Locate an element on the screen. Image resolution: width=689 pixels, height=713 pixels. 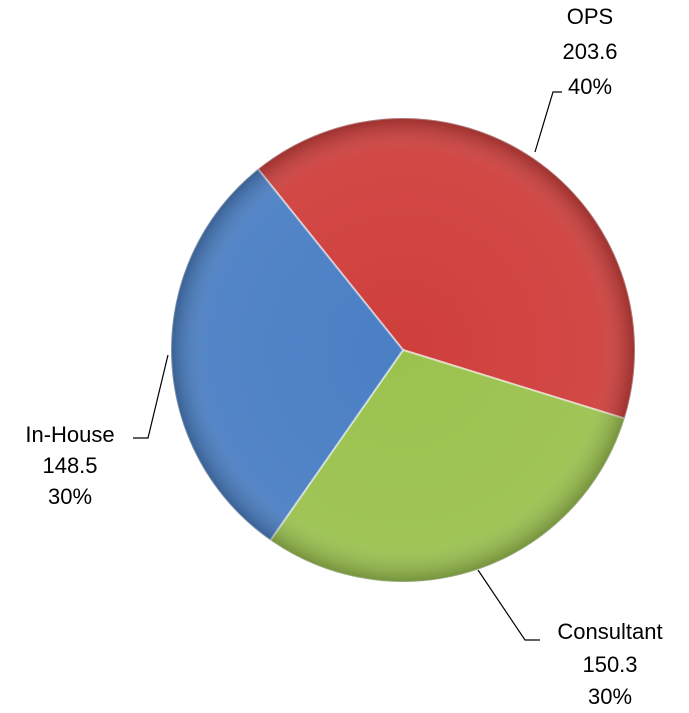
slice-label: OPS 203.6 40% is located at coordinates (589, 51).